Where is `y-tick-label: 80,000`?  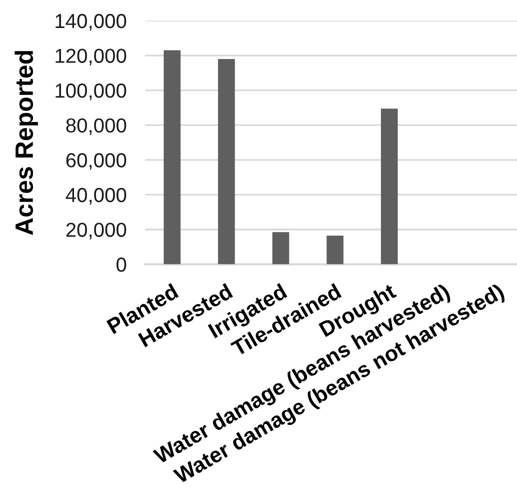 y-tick-label: 80,000 is located at coordinates (96, 126).